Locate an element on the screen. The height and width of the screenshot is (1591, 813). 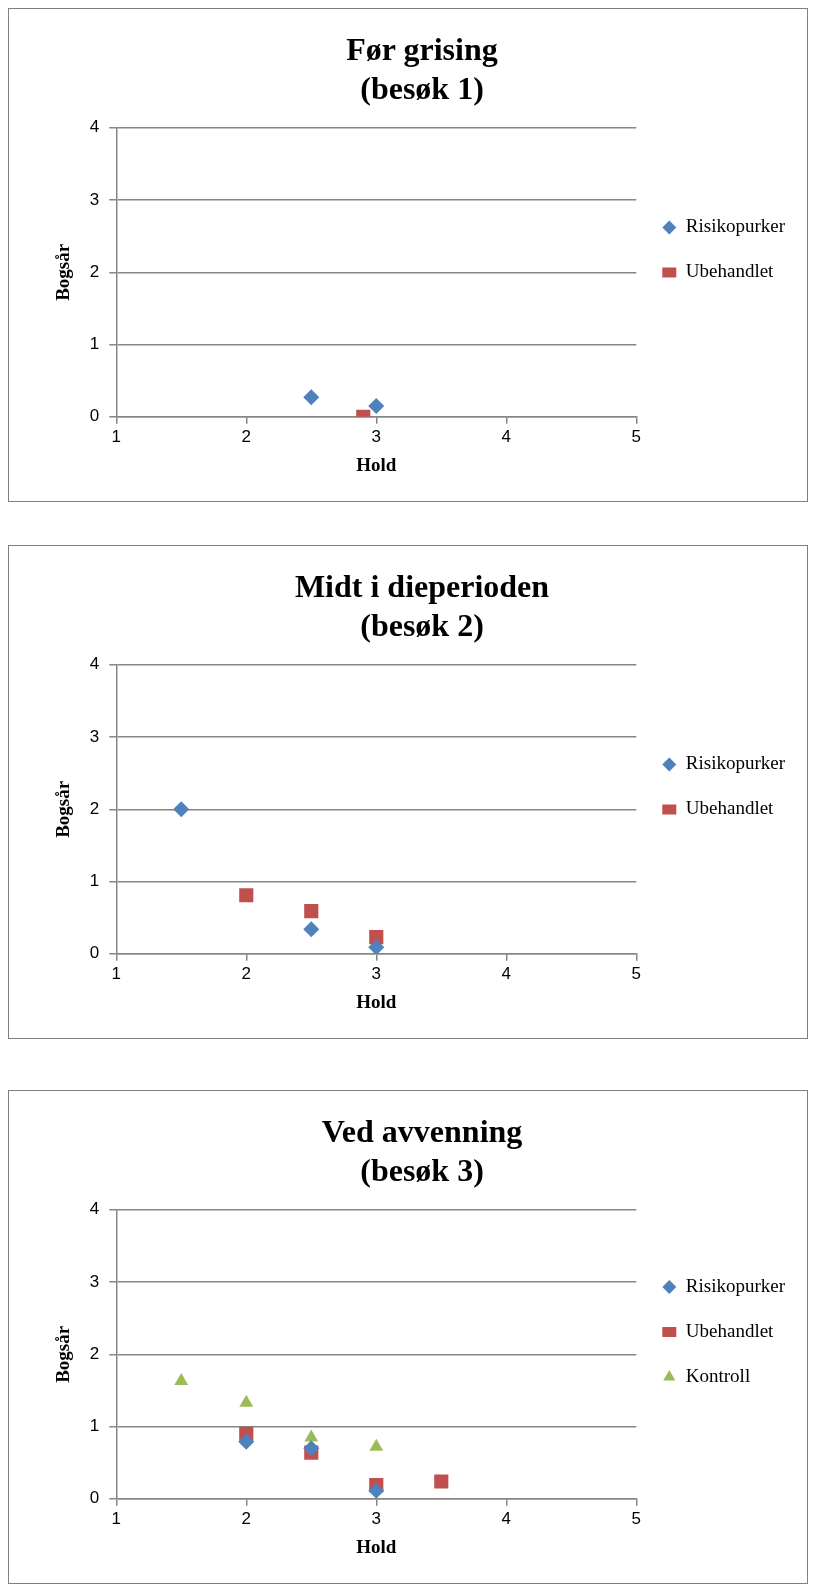
legend-label: Kontroll is located at coordinates (718, 1375).